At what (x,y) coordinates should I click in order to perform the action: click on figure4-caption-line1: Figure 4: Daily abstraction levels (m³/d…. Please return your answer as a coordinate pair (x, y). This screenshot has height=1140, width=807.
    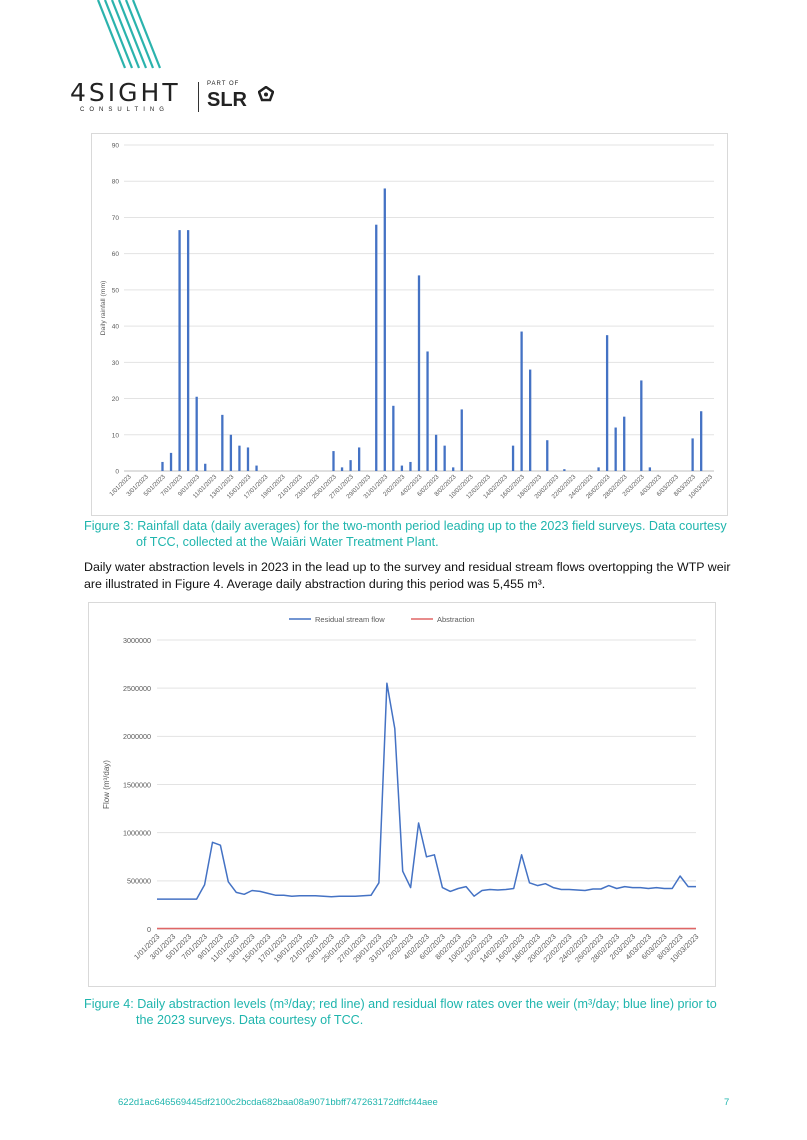
    Looking at the image, I should click on (400, 1004).